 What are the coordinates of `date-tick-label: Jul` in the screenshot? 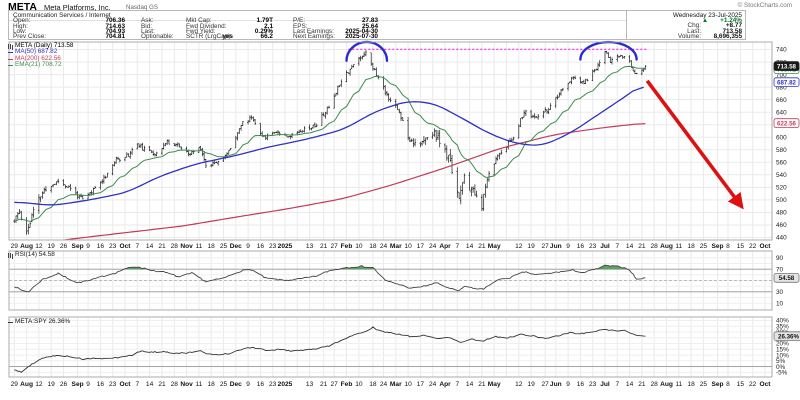 It's located at (605, 384).